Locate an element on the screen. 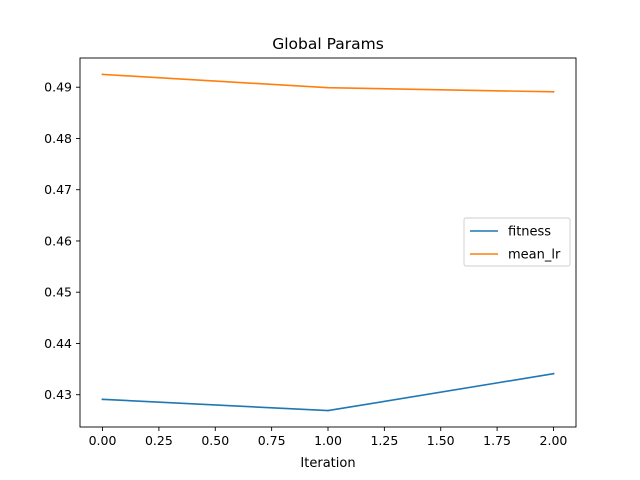 The image size is (640, 480). y-tick-label: 0.43 is located at coordinates (58, 394).